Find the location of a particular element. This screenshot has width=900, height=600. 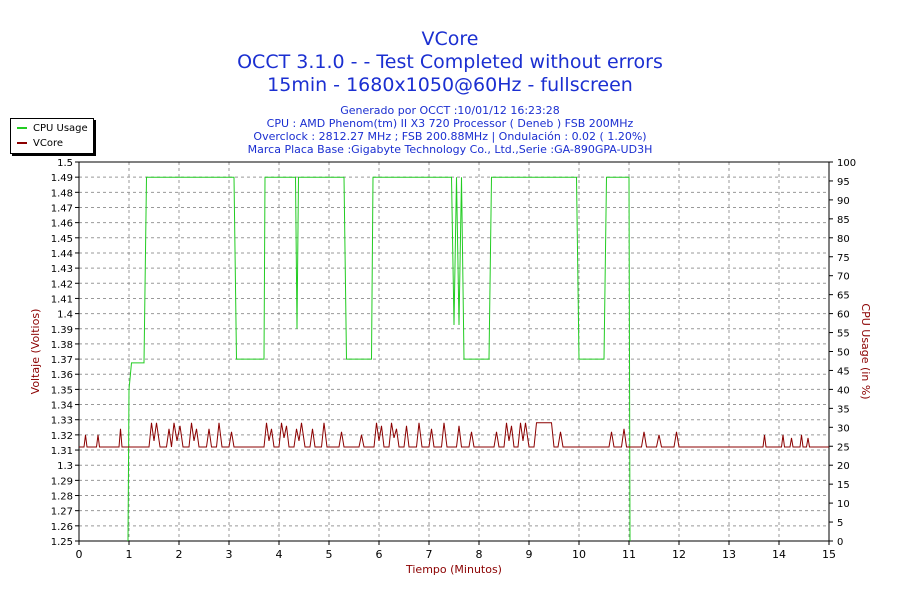

y2-tick-label: 0 is located at coordinates (840, 542).